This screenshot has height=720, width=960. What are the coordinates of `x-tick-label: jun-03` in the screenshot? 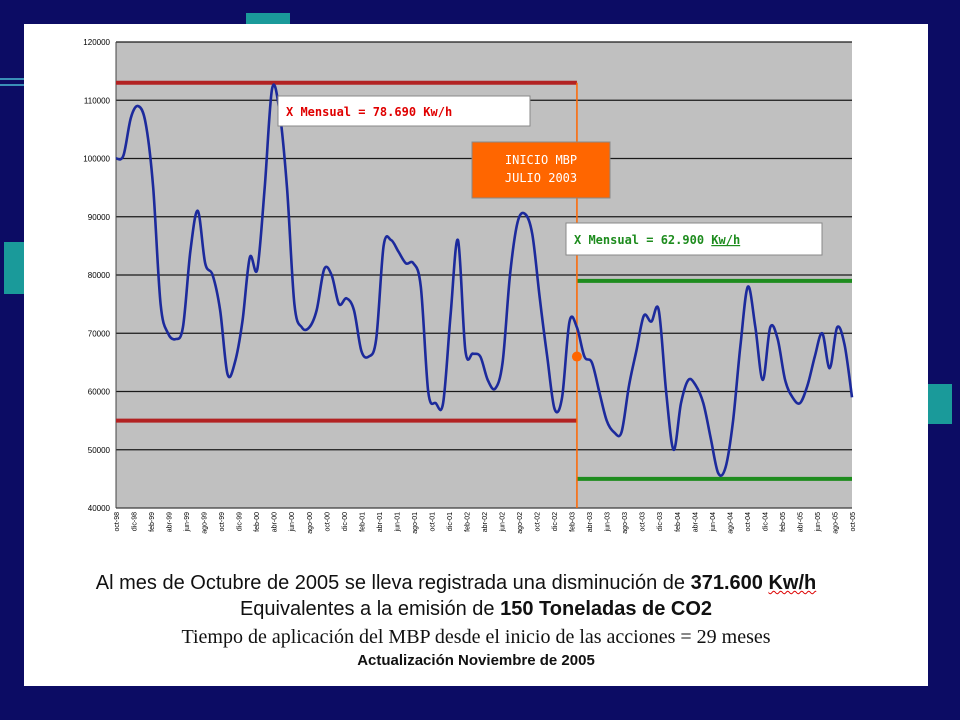 It's located at (608, 522).